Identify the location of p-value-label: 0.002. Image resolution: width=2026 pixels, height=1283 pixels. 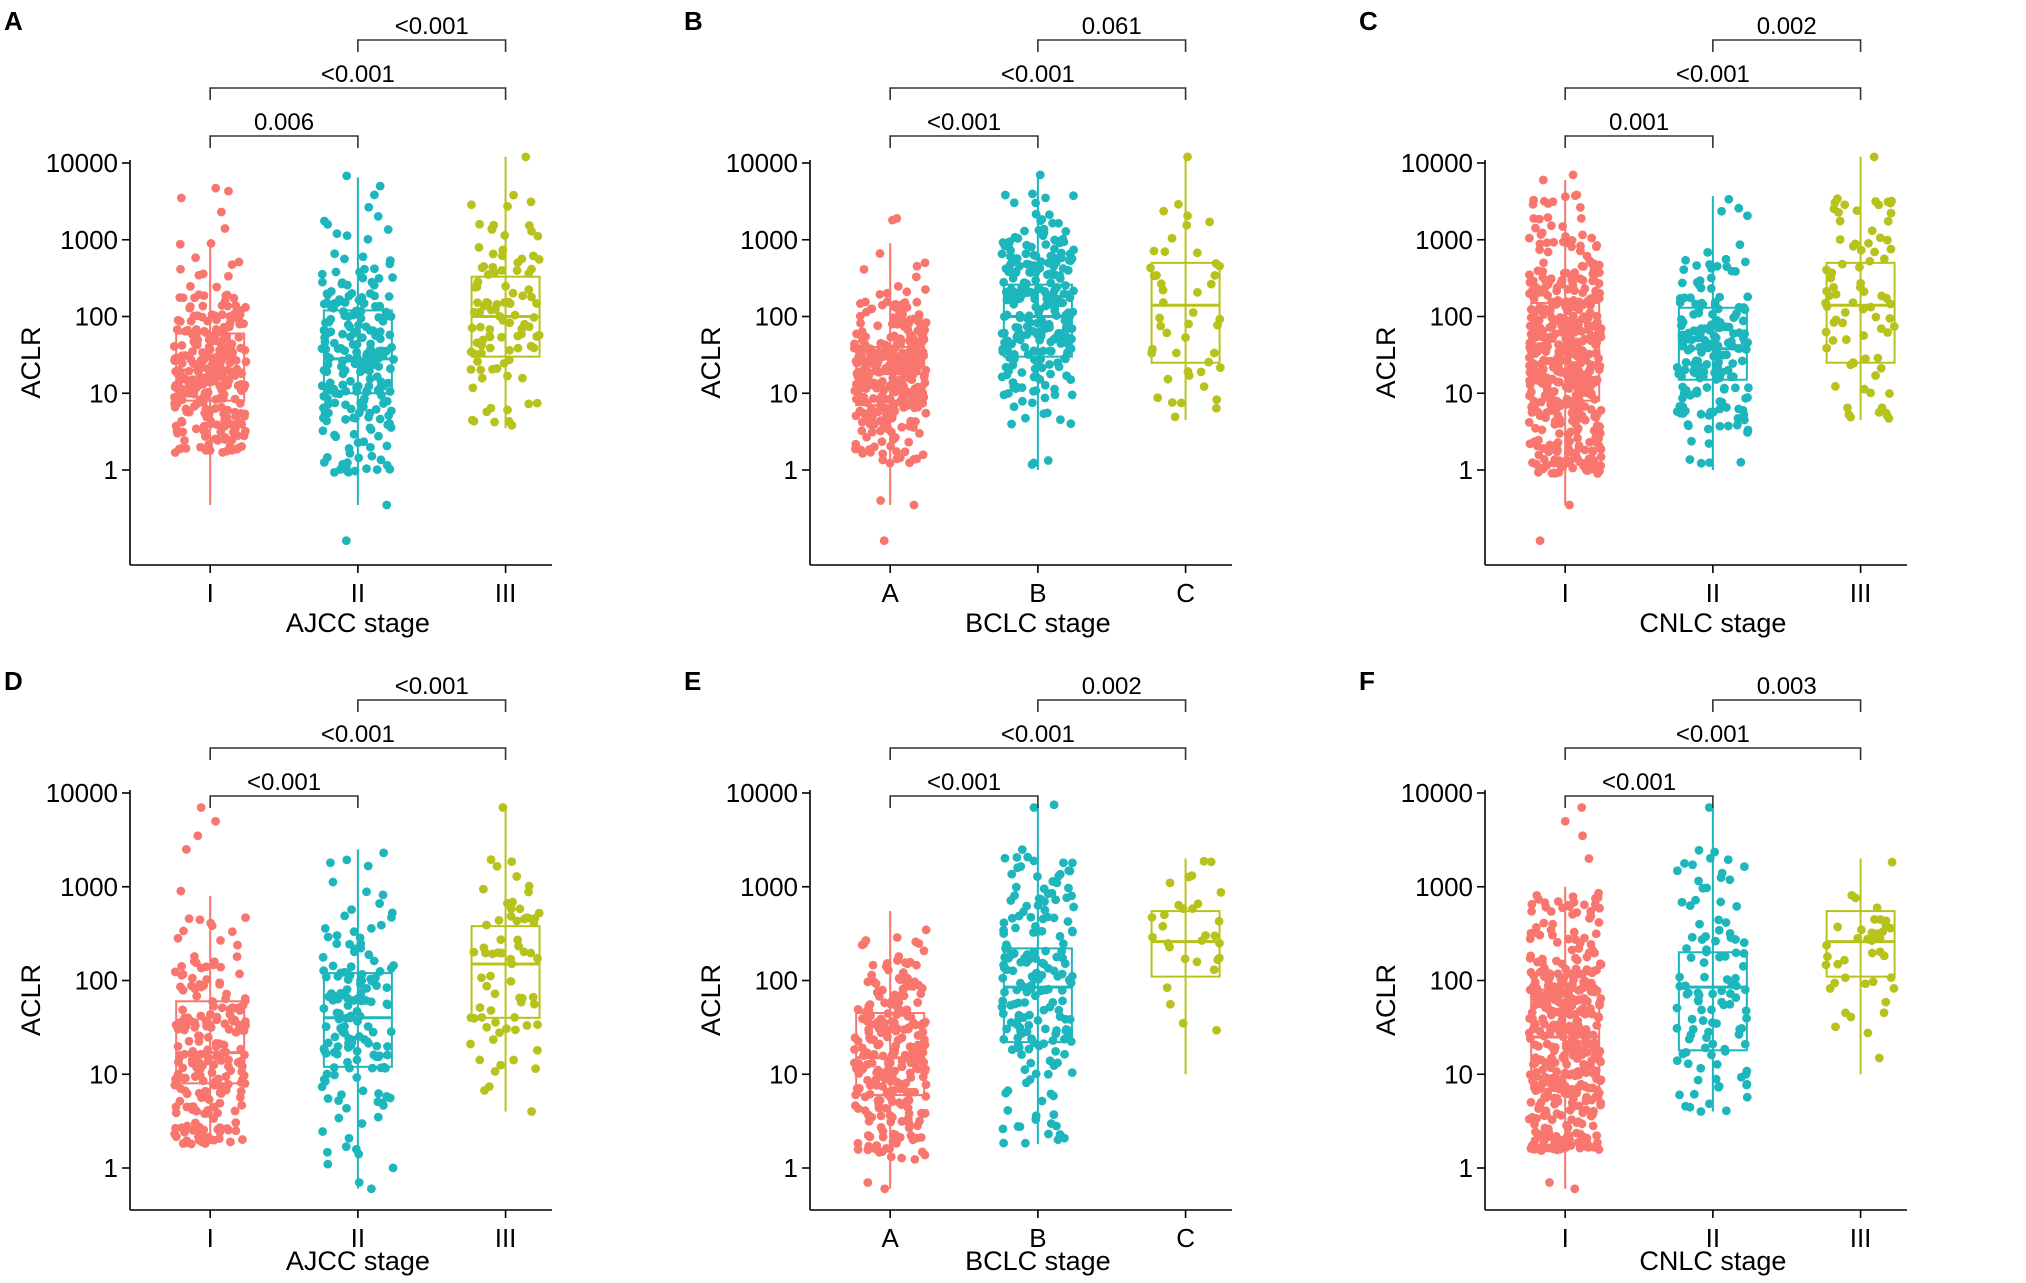
(1112, 686).